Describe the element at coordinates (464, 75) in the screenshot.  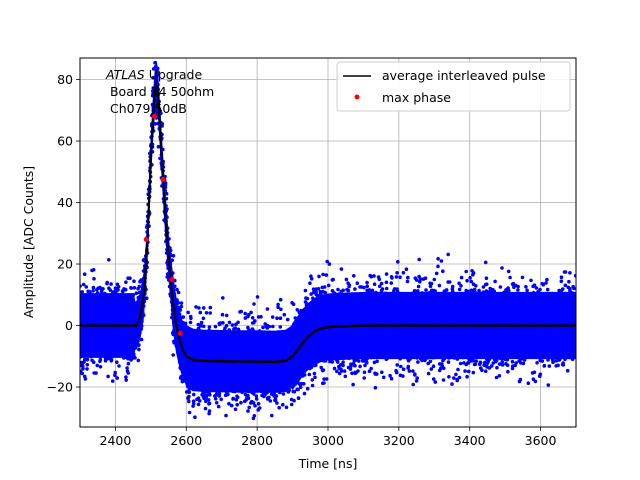
I see `legend-label-average: average interleaved pulse` at that location.